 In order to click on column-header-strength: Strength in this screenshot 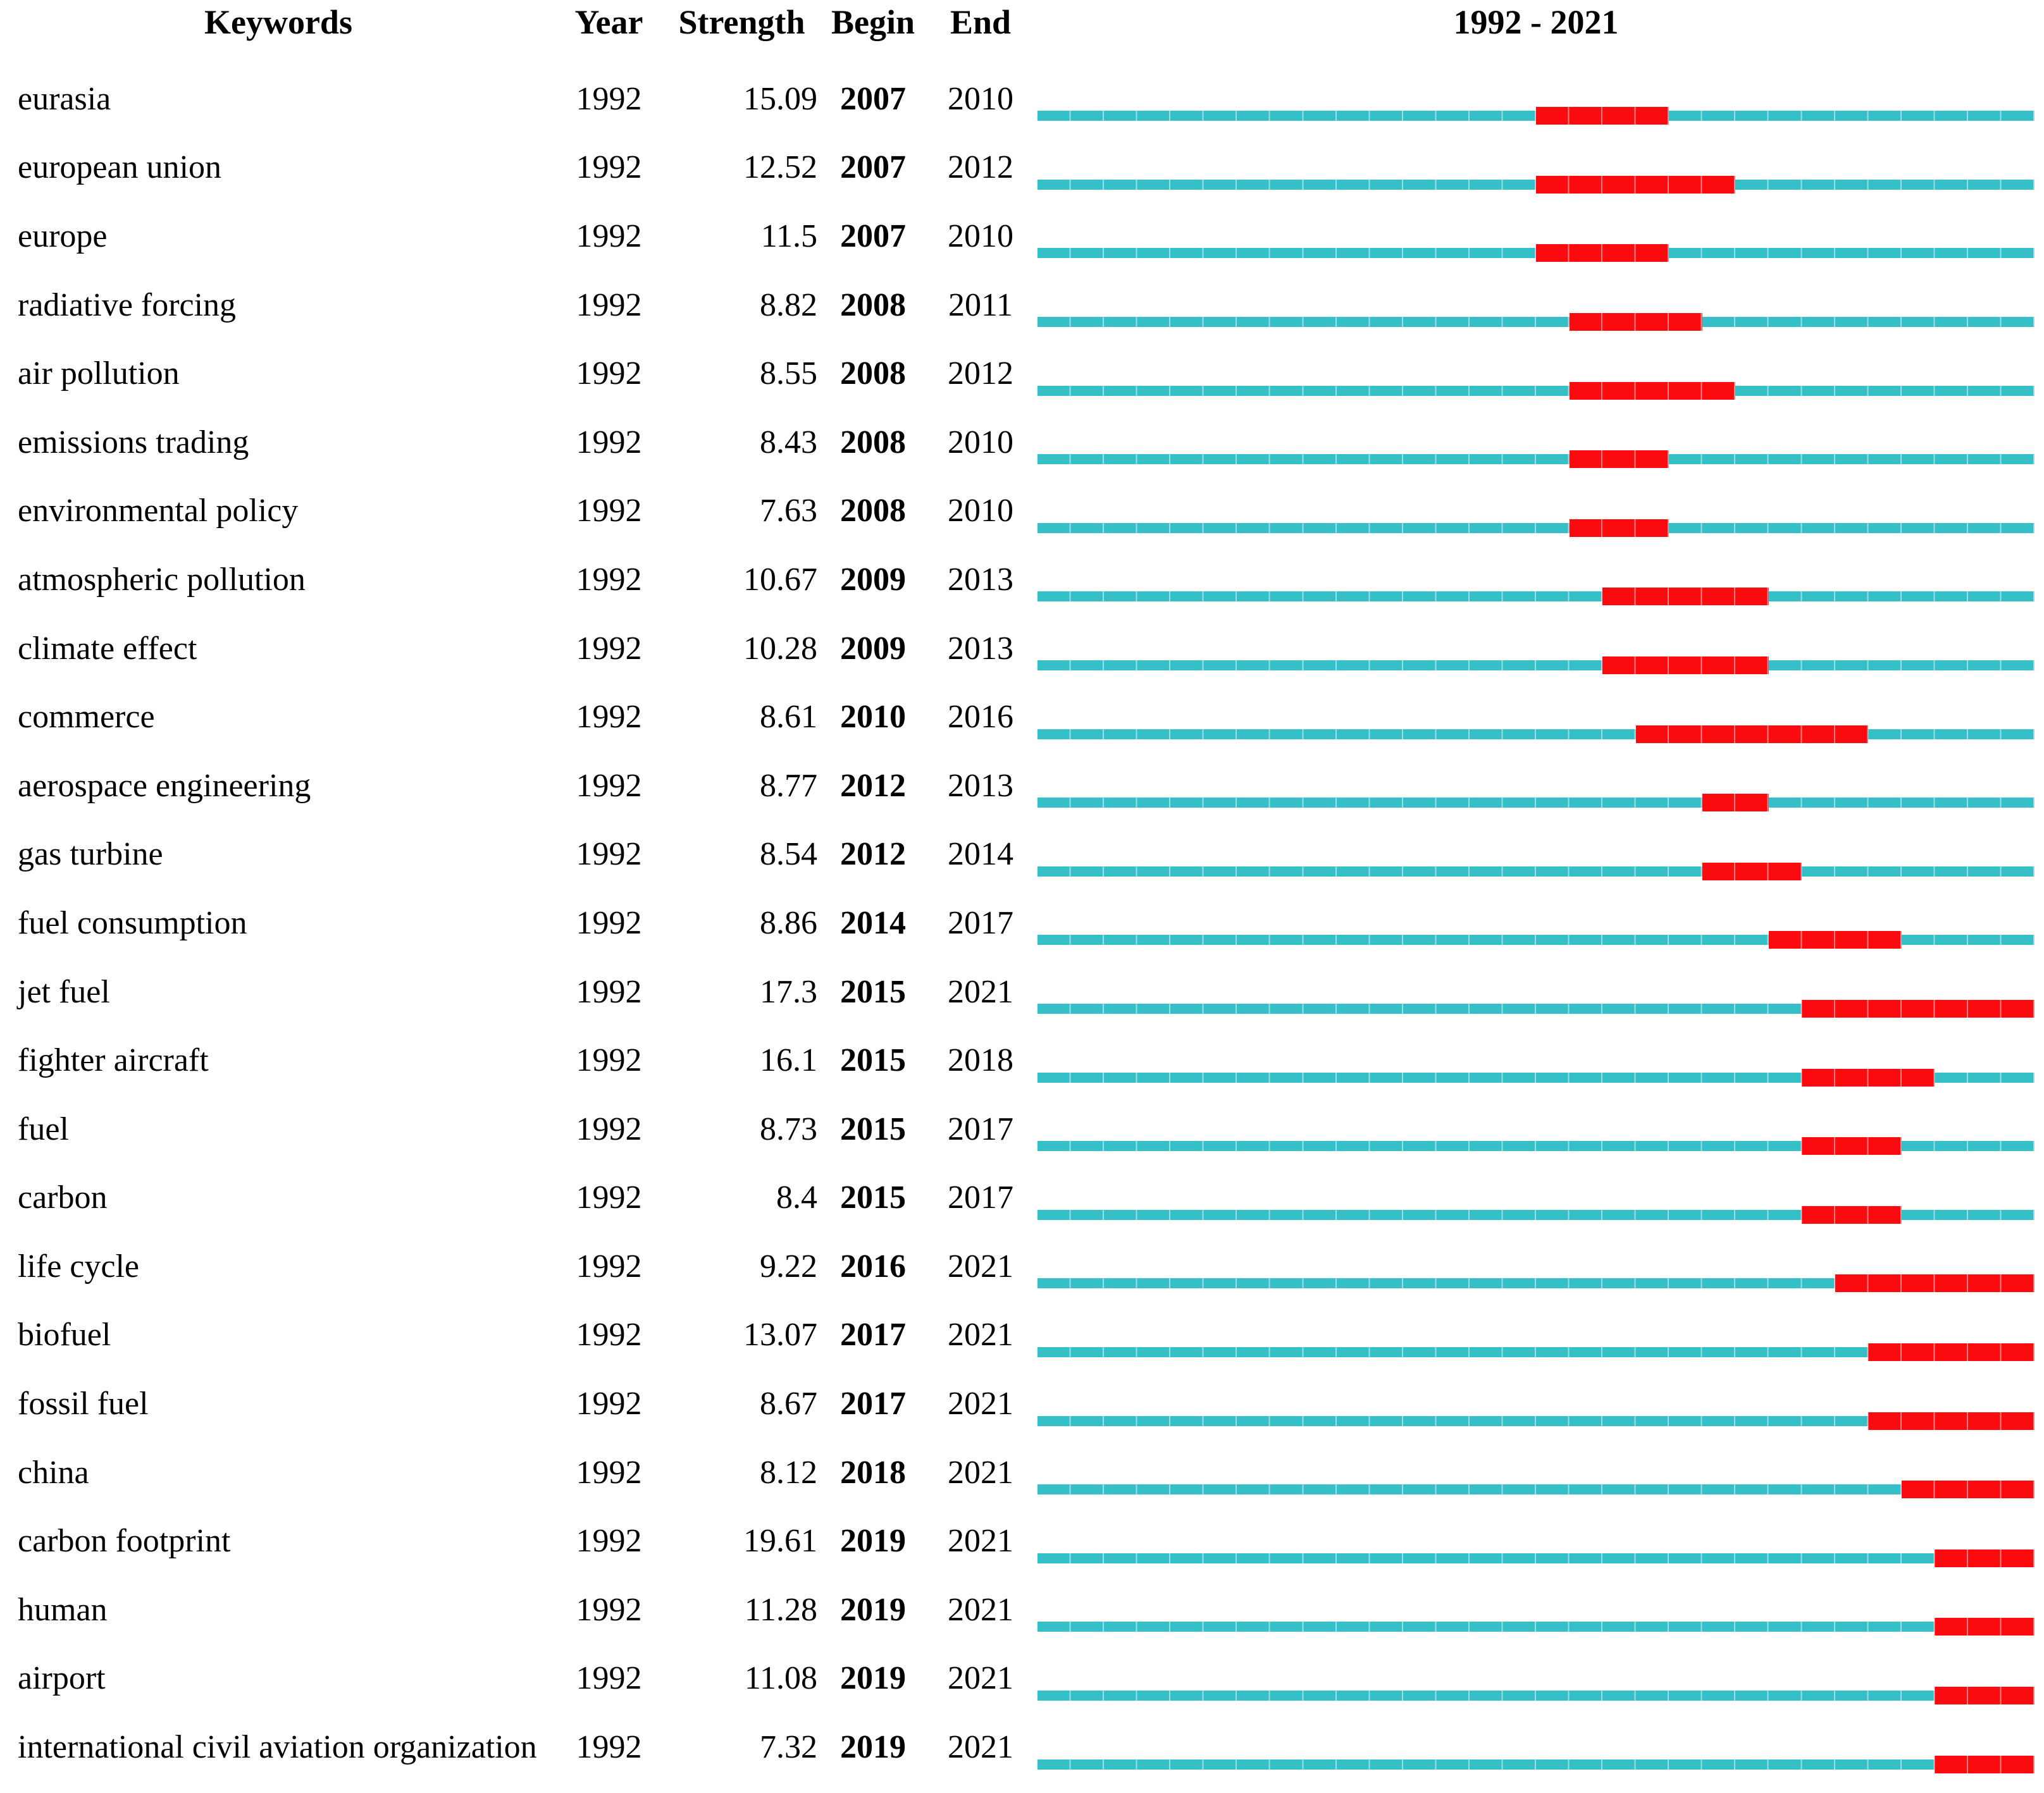, I will do `click(742, 22)`.